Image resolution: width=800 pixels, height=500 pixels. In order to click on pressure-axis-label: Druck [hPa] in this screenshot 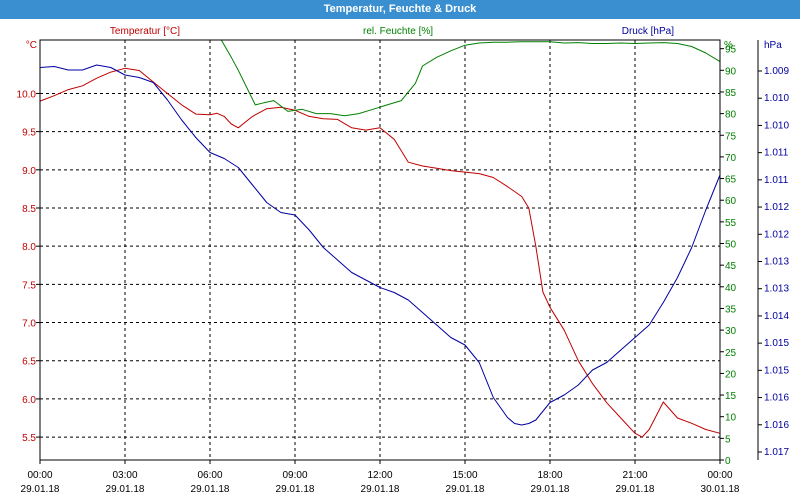, I will do `click(648, 31)`.